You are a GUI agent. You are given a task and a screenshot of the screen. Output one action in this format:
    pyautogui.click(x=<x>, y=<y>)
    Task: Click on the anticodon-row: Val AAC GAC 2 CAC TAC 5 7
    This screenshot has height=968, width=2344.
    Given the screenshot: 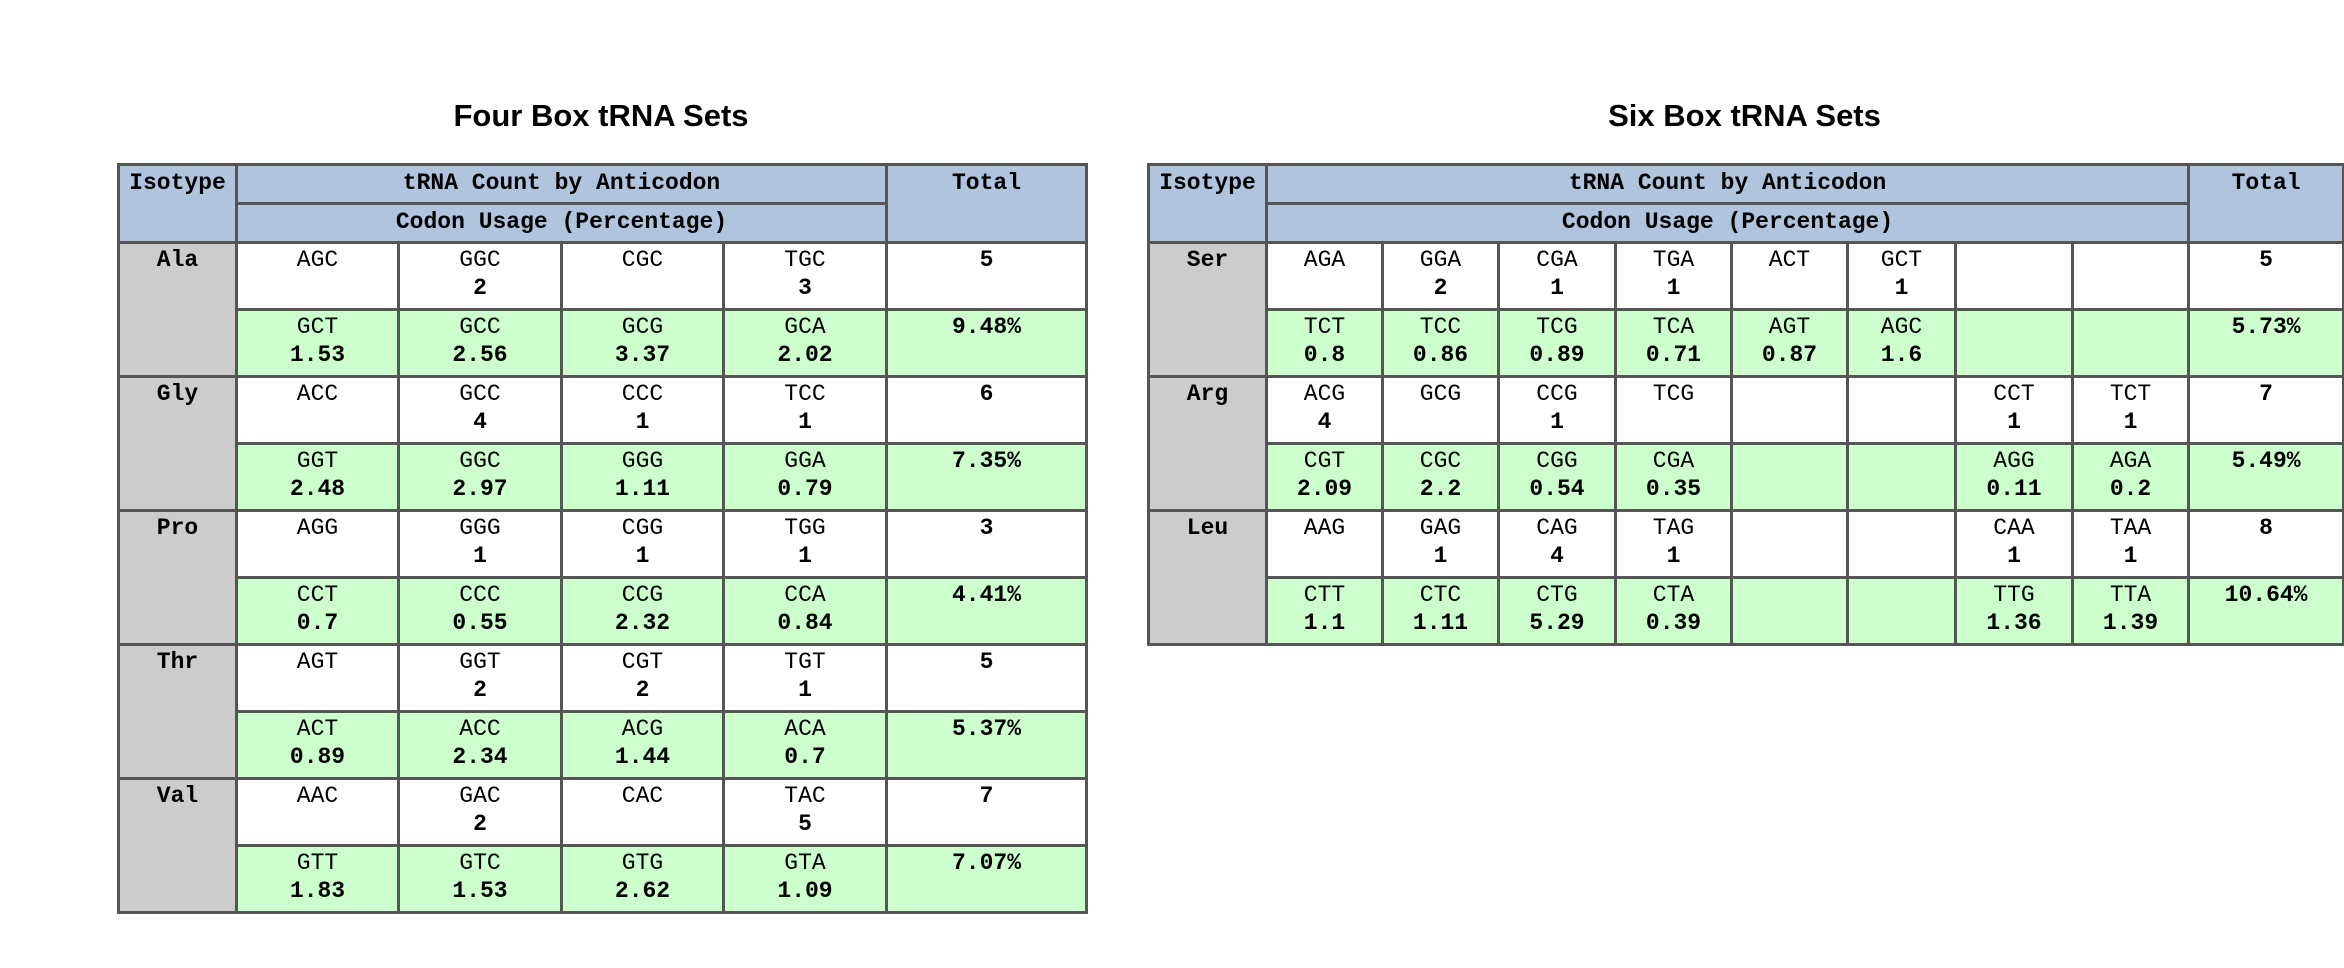 What is the action you would take?
    pyautogui.click(x=603, y=845)
    